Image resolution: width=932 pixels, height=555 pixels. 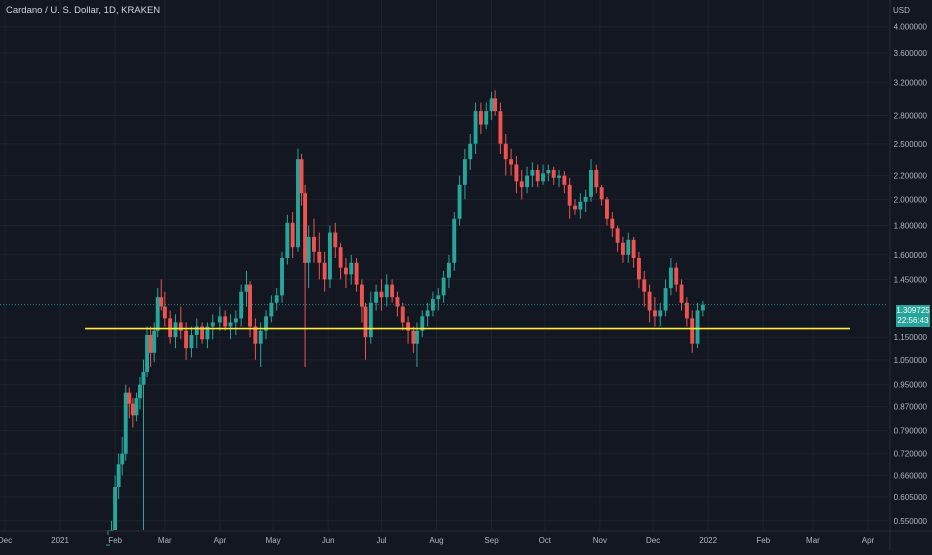 What do you see at coordinates (328, 540) in the screenshot?
I see `time-tick-label: Jun` at bounding box center [328, 540].